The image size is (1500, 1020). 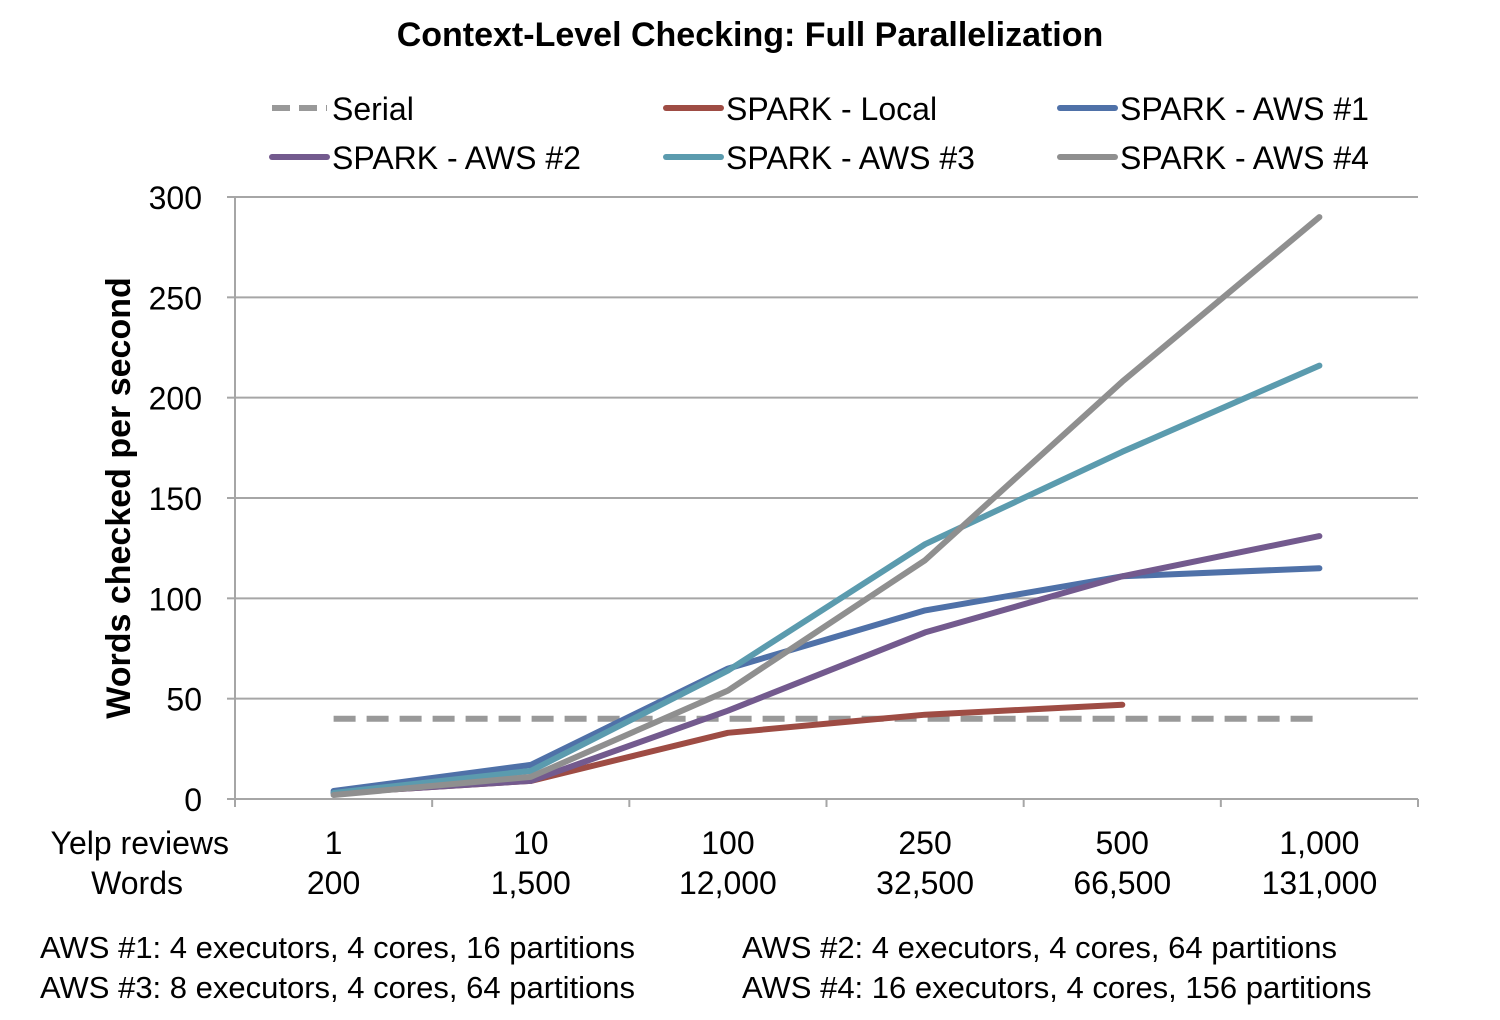 I want to click on x-tick-label-words: 200, so click(x=333, y=883).